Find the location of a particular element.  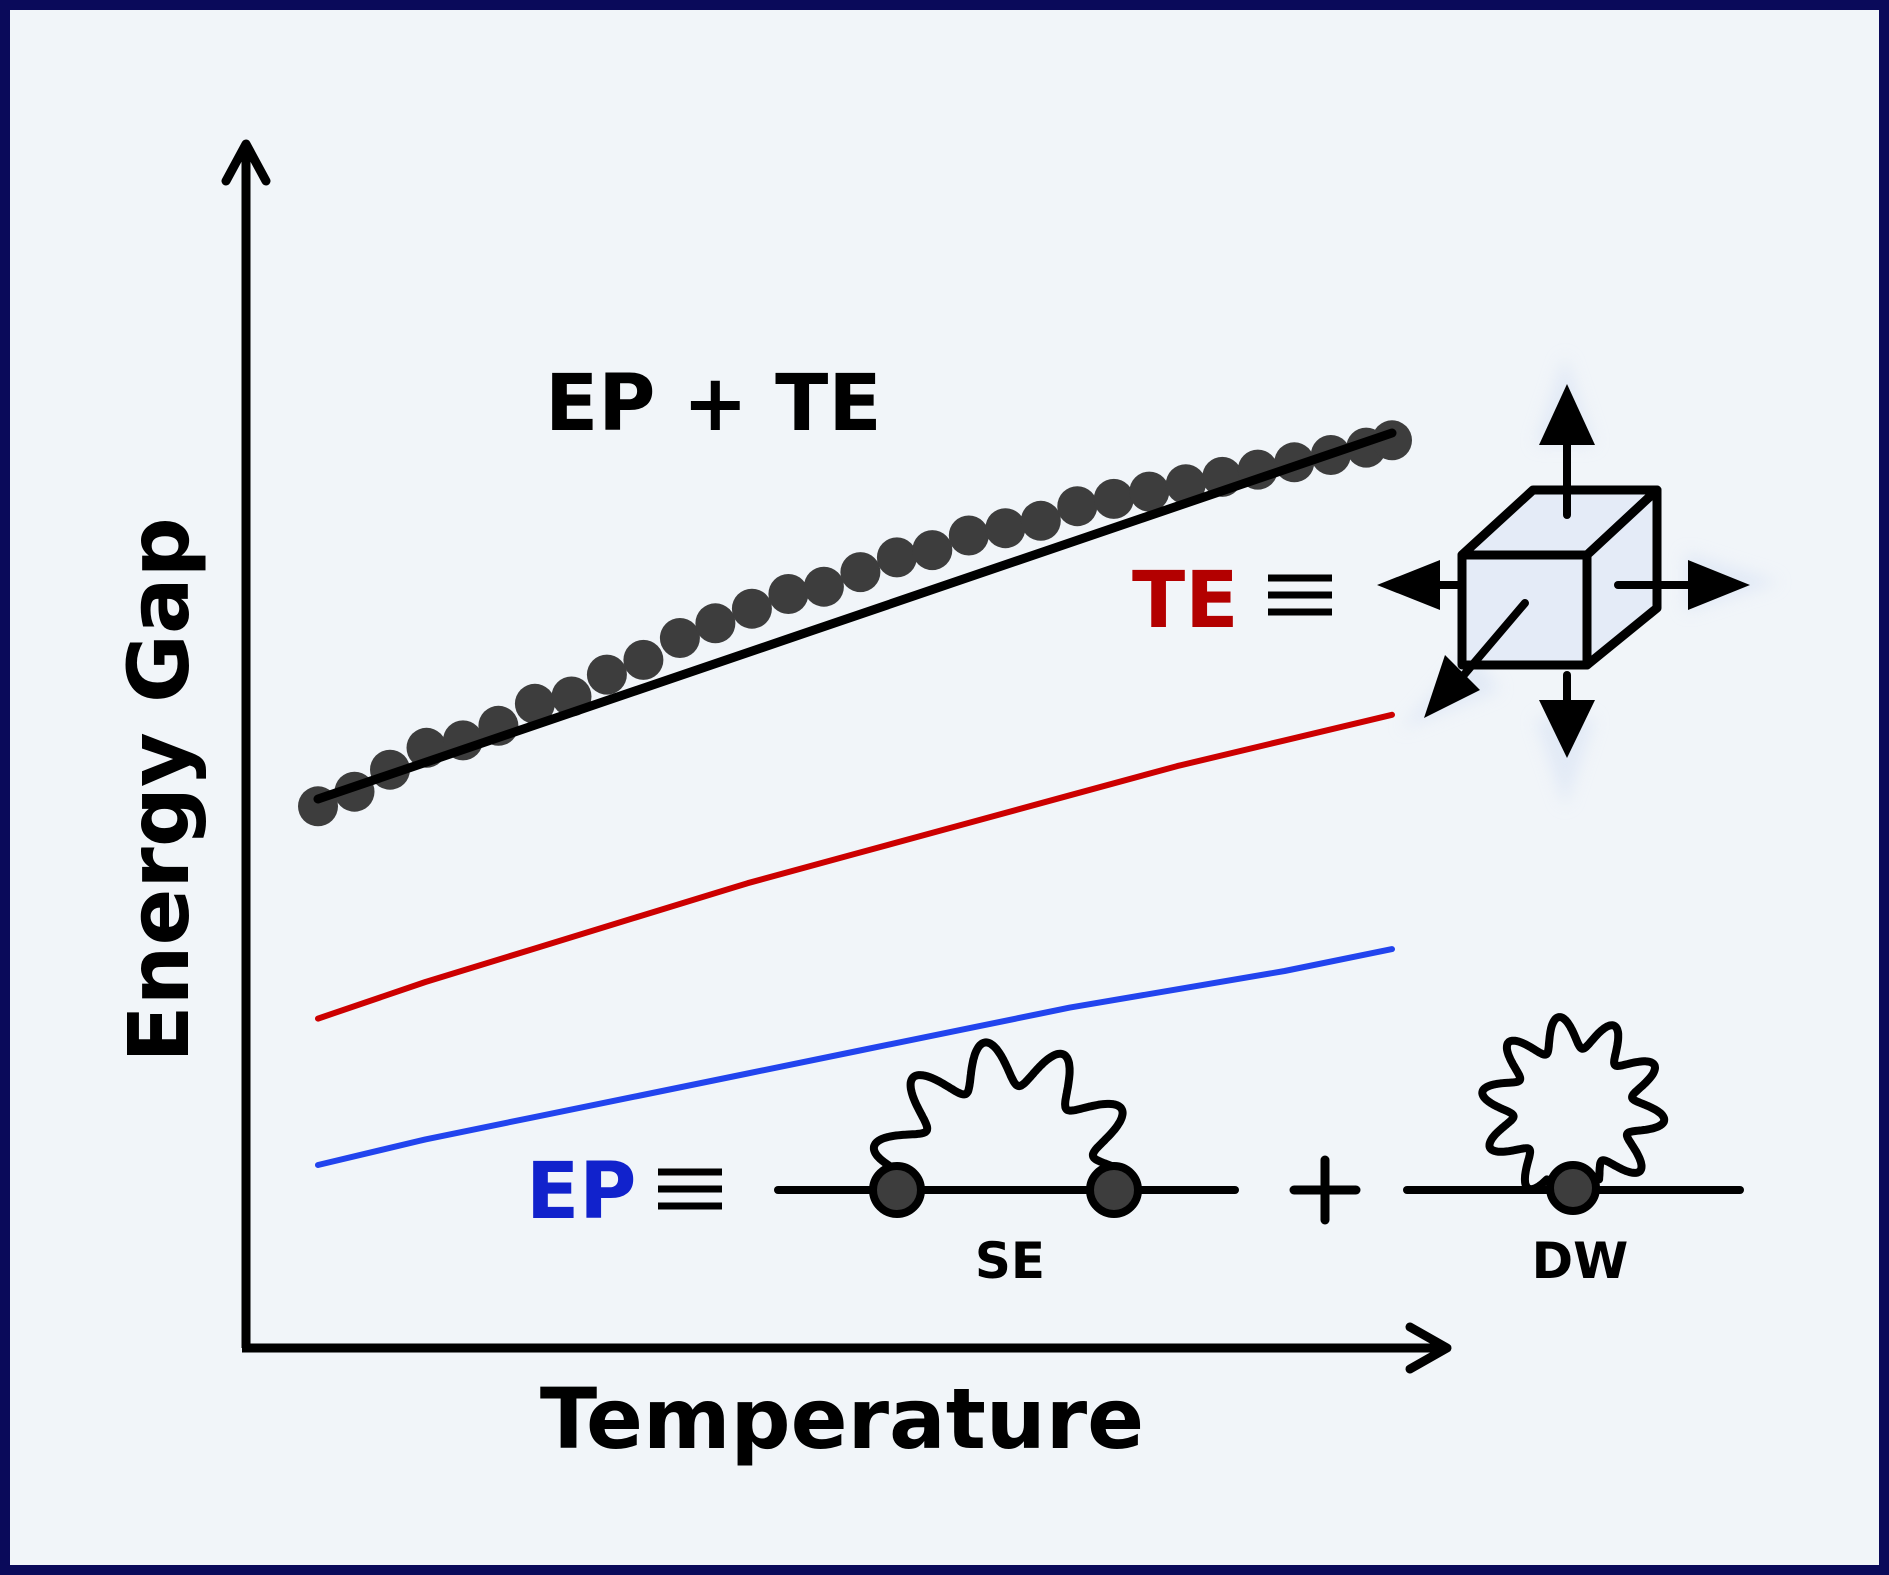

arrow-down-head is located at coordinates (1567, 729).